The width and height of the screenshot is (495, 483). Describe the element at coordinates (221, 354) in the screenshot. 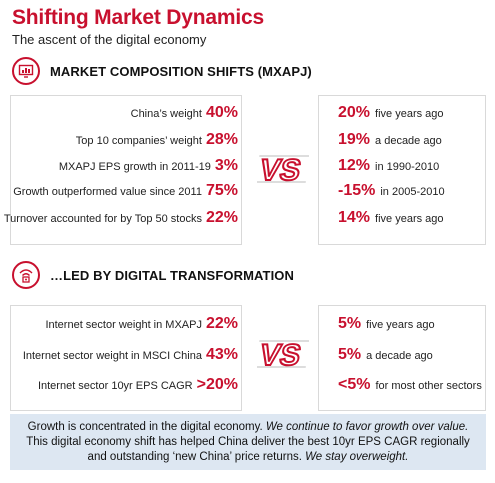

I see `stat-value: 43%` at that location.